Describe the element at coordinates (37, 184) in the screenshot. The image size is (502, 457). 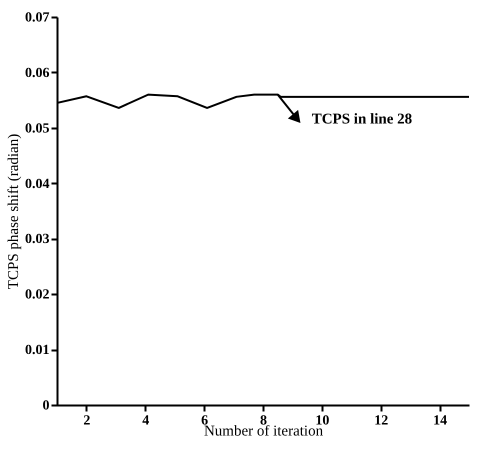
I see `y-tick-label: 0.04` at that location.